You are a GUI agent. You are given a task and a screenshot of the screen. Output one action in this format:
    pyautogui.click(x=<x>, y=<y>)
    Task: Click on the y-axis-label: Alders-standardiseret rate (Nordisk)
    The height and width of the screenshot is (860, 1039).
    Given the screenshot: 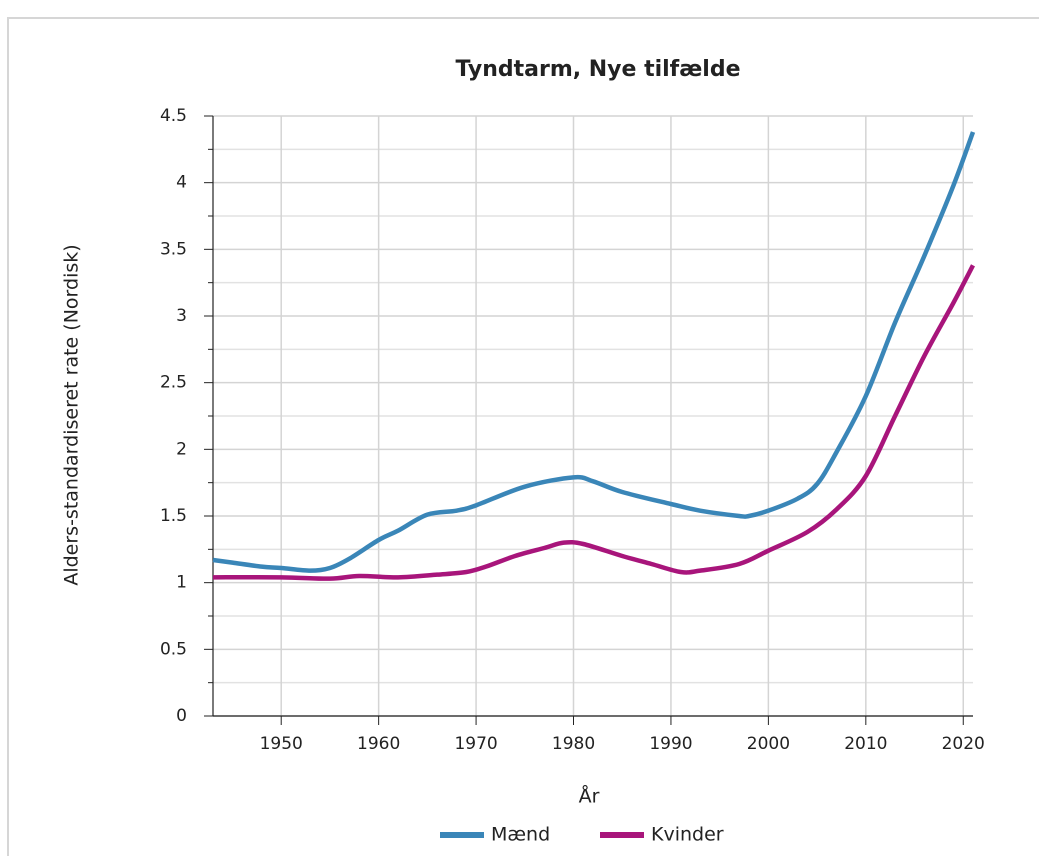 What is the action you would take?
    pyautogui.click(x=72, y=414)
    